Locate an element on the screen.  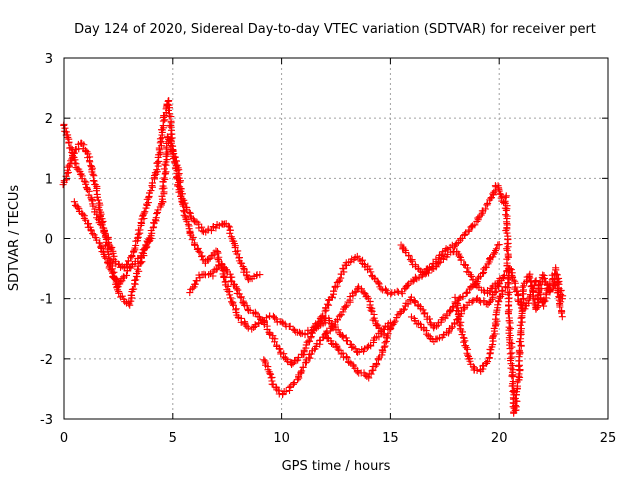
series-sat-g is located at coordinates (412, 311).